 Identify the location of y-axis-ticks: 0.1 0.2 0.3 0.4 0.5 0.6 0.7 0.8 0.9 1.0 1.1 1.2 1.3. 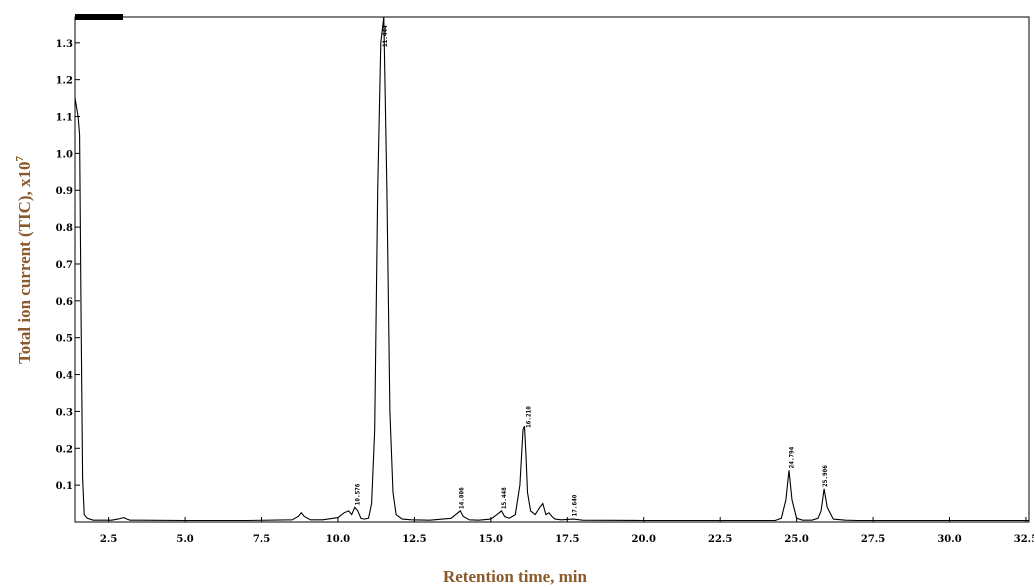
(68, 265).